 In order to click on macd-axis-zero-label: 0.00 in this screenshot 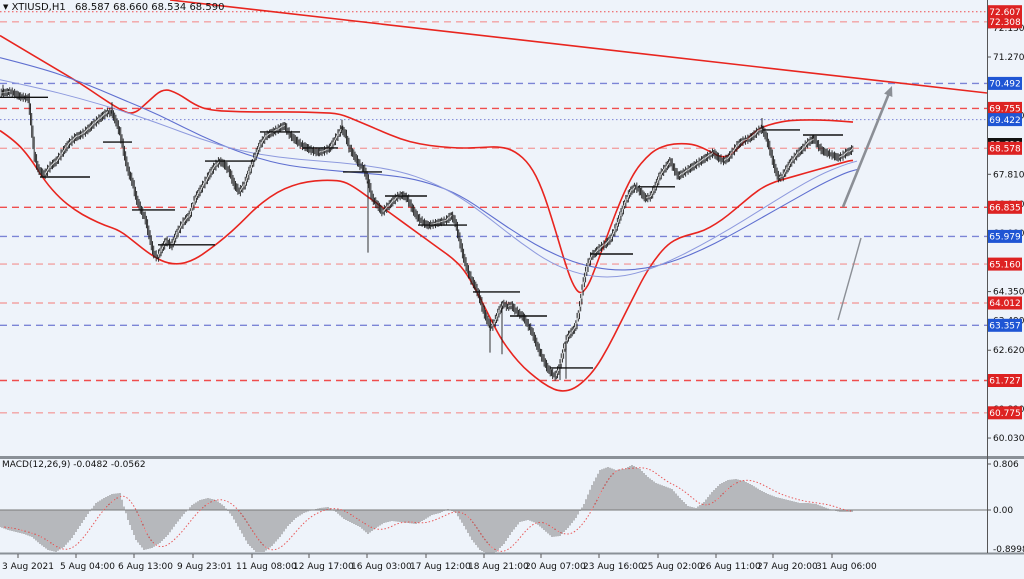, I will do `click(1003, 511)`.